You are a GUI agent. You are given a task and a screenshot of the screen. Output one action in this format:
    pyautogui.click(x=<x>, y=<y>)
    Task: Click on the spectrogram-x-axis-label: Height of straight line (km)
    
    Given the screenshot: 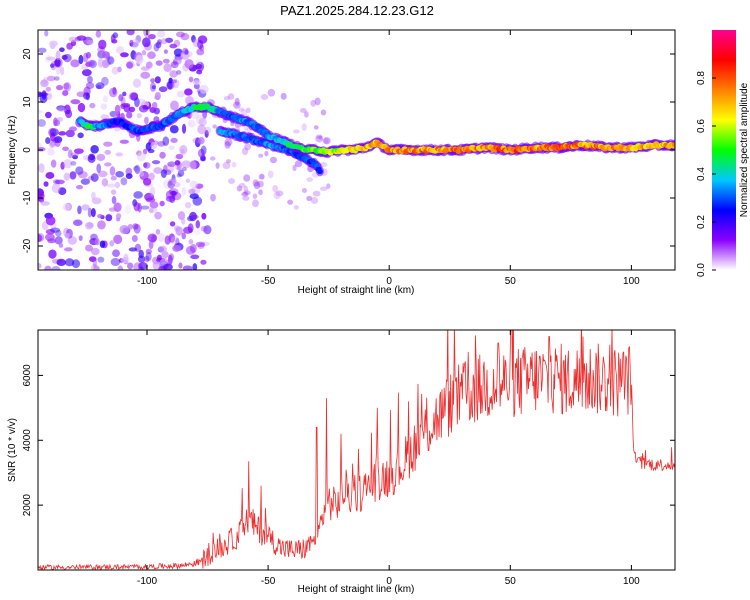 What is the action you would take?
    pyautogui.click(x=356, y=290)
    